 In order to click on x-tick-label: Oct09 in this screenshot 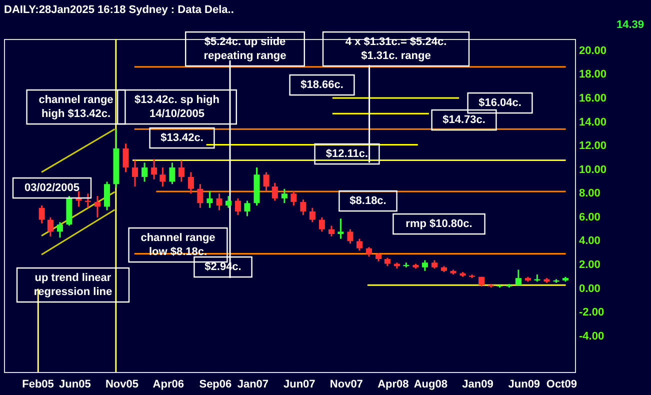, I will do `click(561, 384)`.